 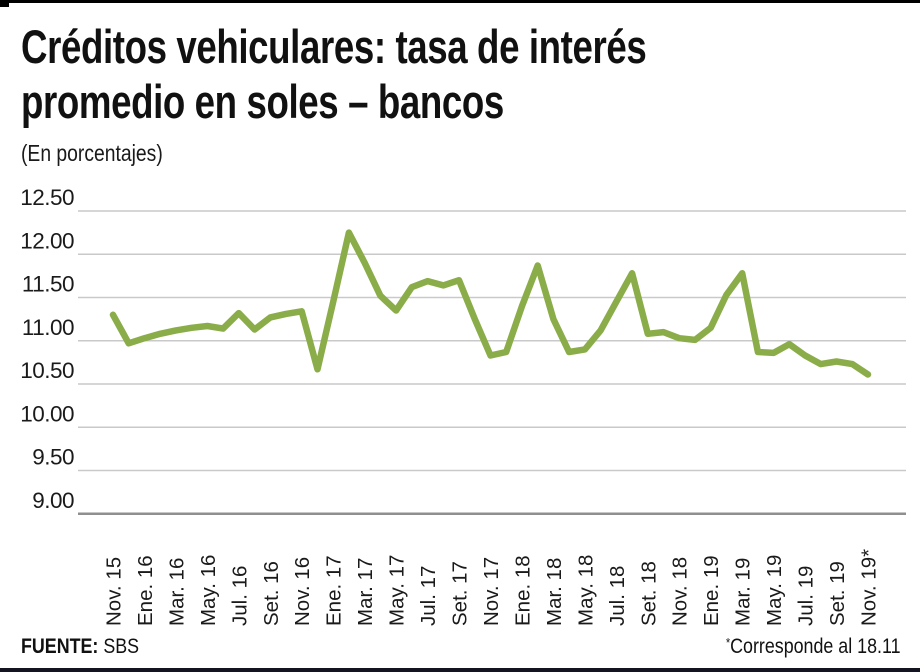 What do you see at coordinates (48, 284) in the screenshot?
I see `y-tick-label: 11.50` at bounding box center [48, 284].